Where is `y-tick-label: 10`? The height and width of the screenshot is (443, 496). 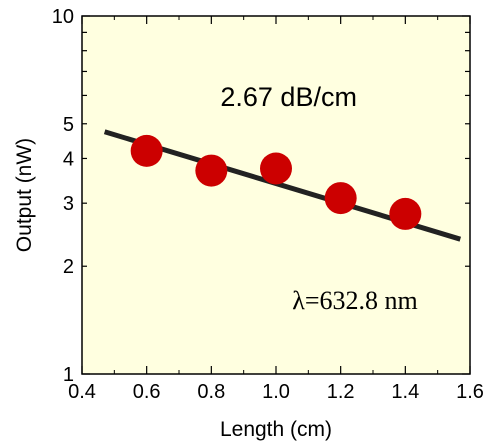
y-tick-label: 10 is located at coordinates (63, 17).